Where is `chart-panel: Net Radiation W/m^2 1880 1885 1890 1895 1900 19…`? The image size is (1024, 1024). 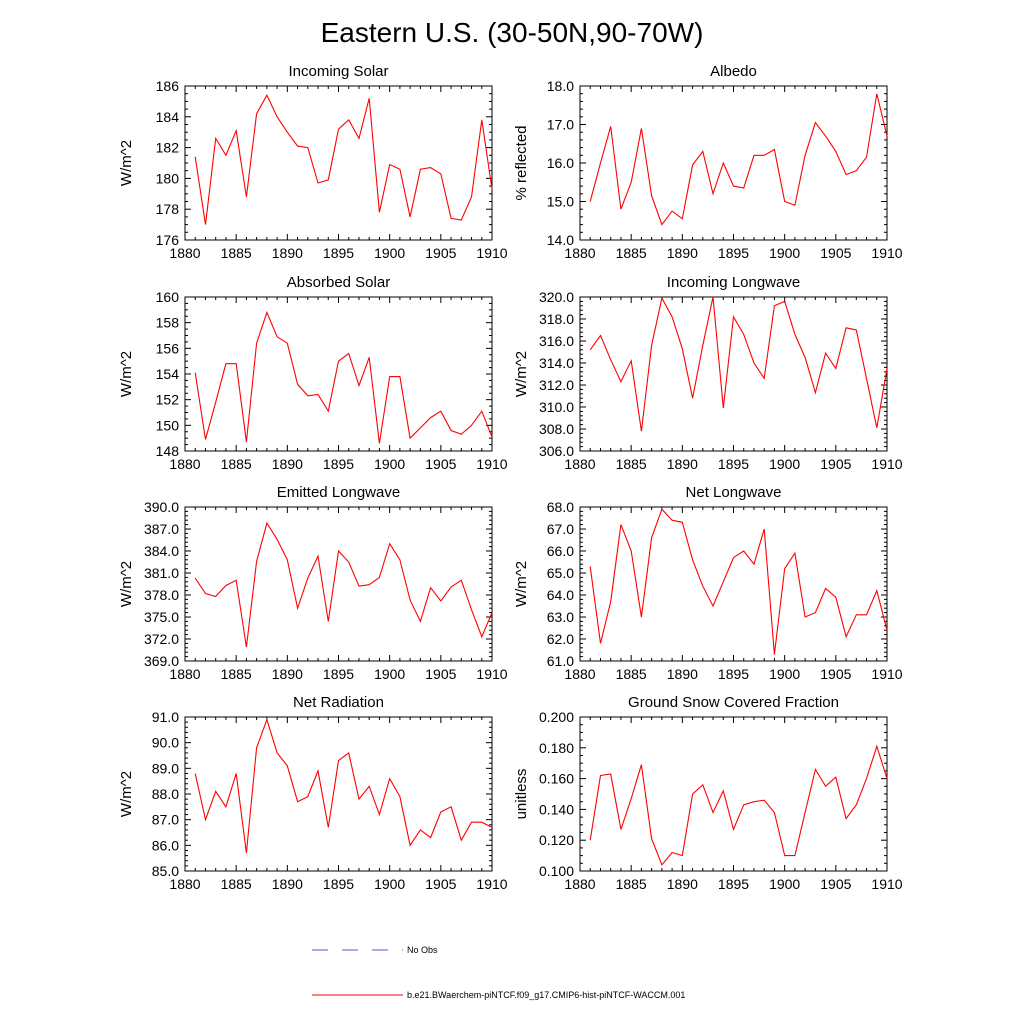
chart-panel: Net Radiation W/m^2 1880 1885 1890 1895 1900 19… is located at coordinates (313, 793).